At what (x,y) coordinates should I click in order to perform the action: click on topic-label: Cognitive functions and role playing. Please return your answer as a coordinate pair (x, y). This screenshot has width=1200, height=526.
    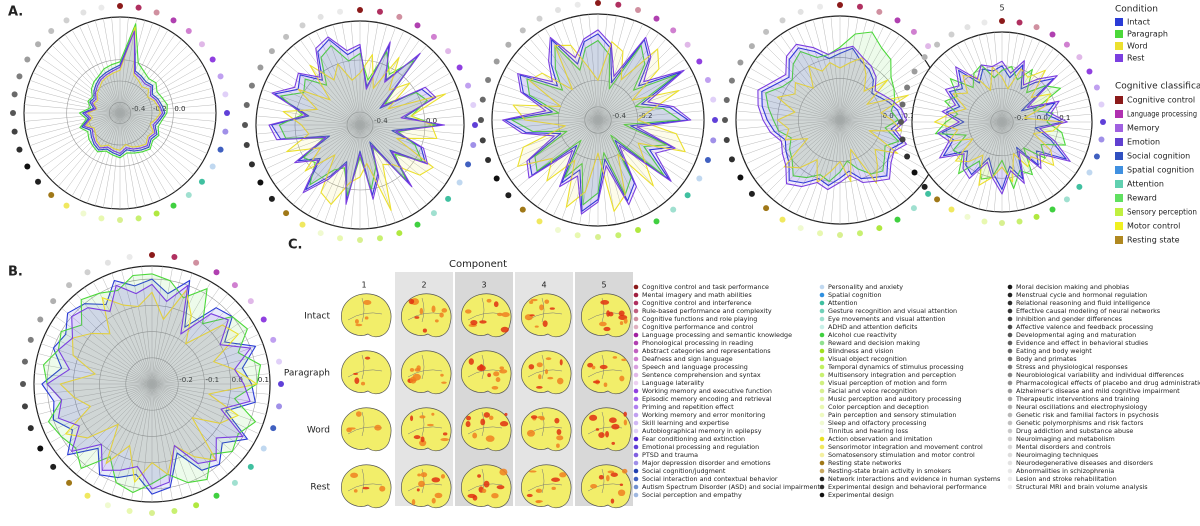
    Looking at the image, I should click on (699, 319).